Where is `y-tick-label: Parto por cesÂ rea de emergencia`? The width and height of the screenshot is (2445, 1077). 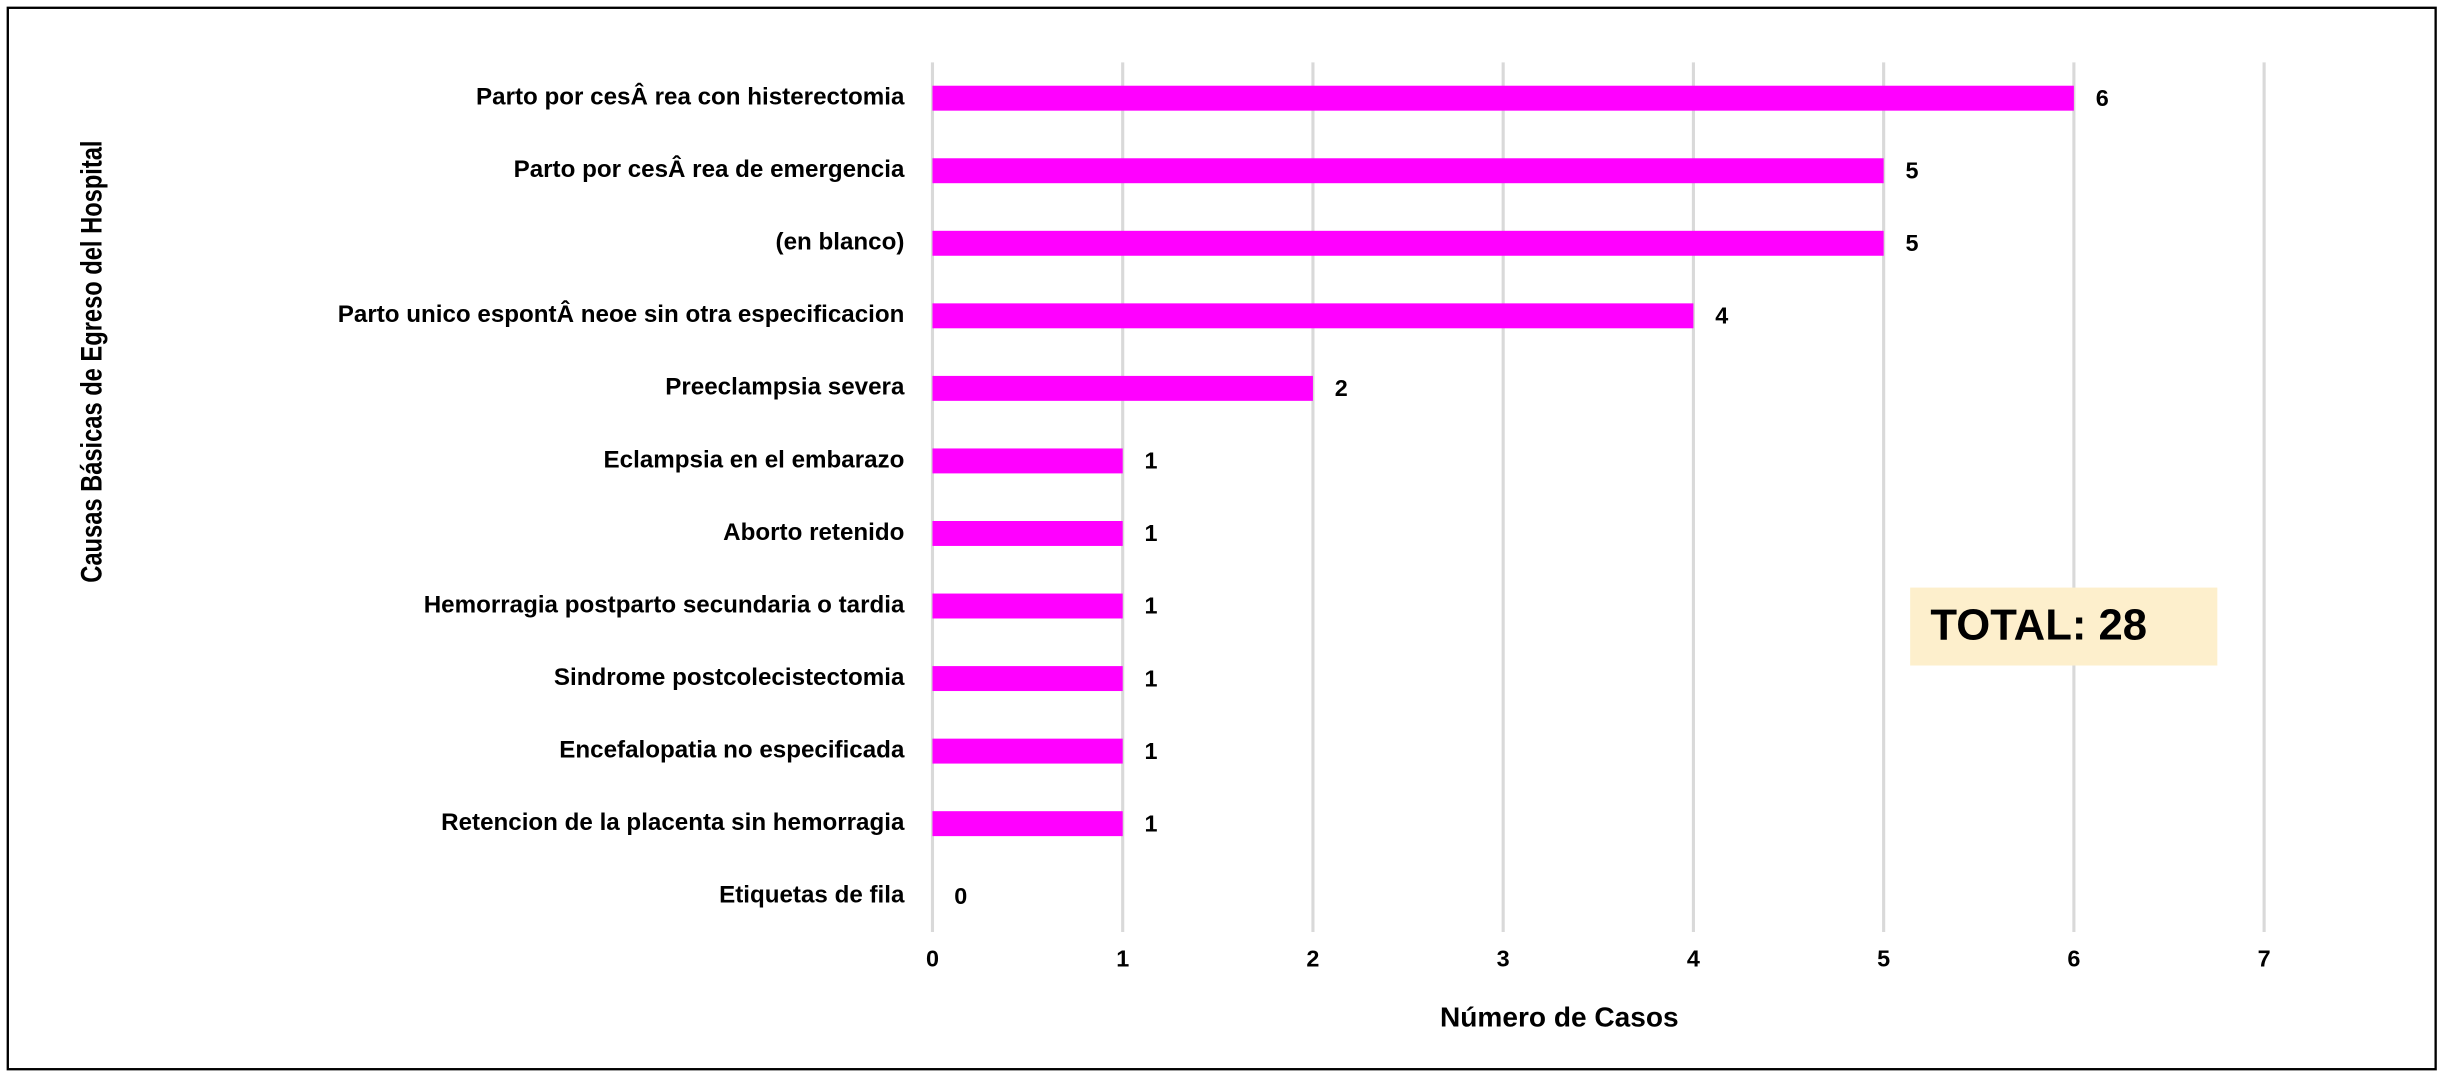 y-tick-label: Parto por cesÂ rea de emergencia is located at coordinates (709, 169).